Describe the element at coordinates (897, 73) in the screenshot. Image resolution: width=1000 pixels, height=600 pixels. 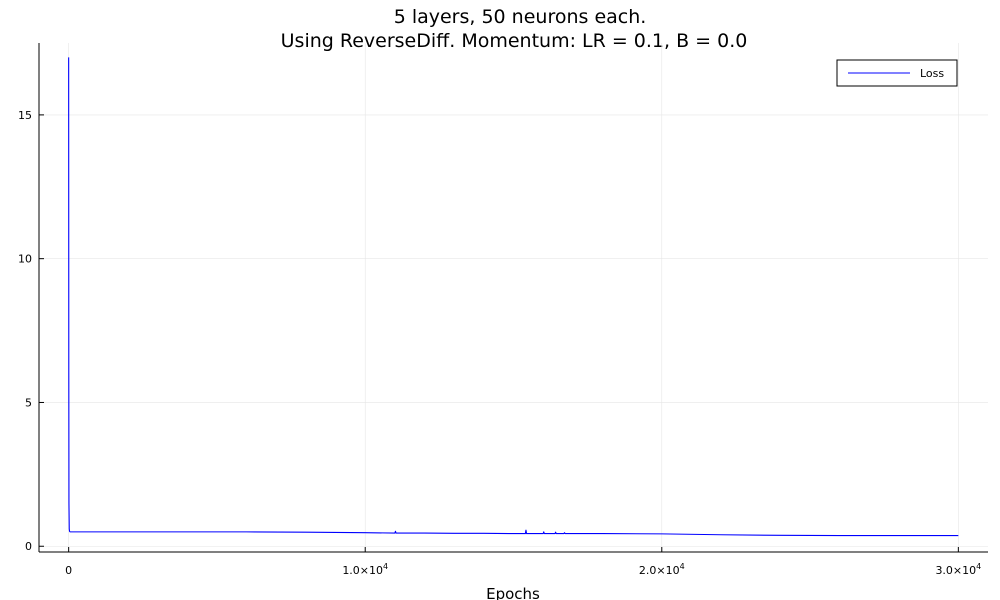
I see `legend: Loss` at that location.